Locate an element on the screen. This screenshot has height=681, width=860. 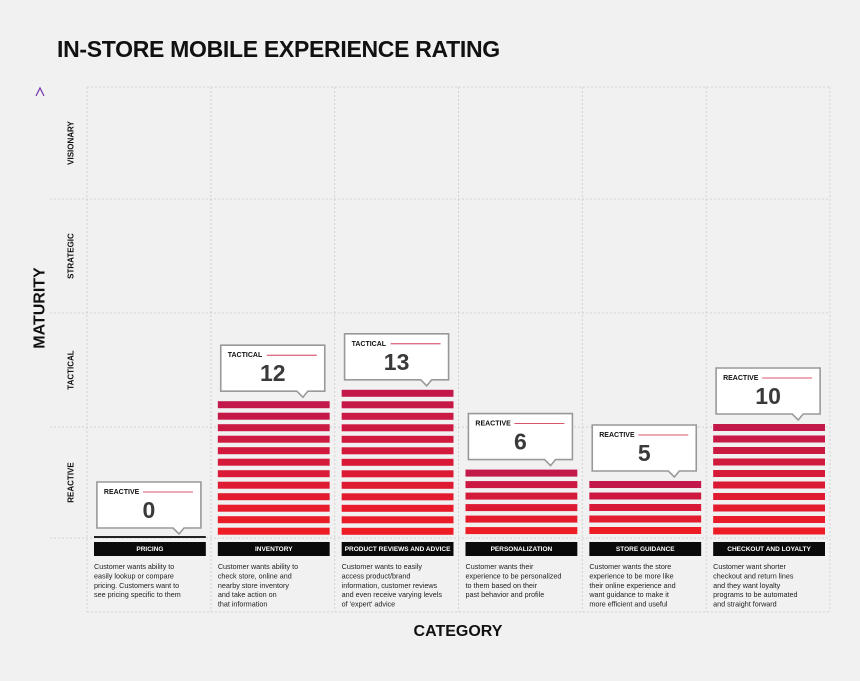
category-description-line: of 'expert' advice is located at coordinates (369, 604).